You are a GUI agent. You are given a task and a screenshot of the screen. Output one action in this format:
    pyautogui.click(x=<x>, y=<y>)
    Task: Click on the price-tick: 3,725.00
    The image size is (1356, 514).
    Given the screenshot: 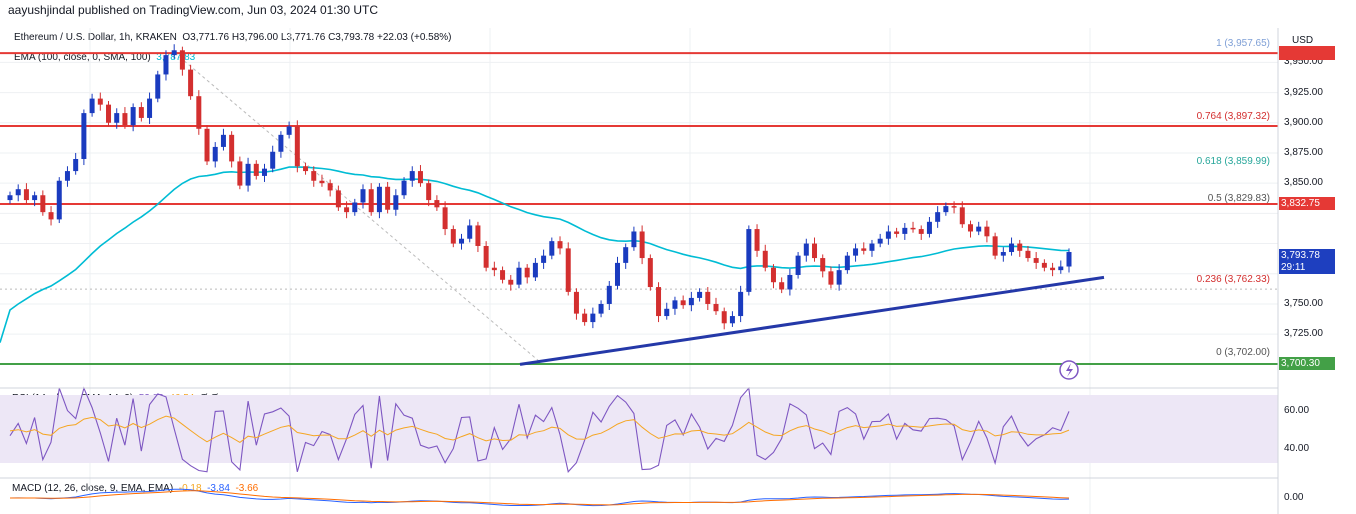 What is the action you would take?
    pyautogui.click(x=1303, y=334)
    